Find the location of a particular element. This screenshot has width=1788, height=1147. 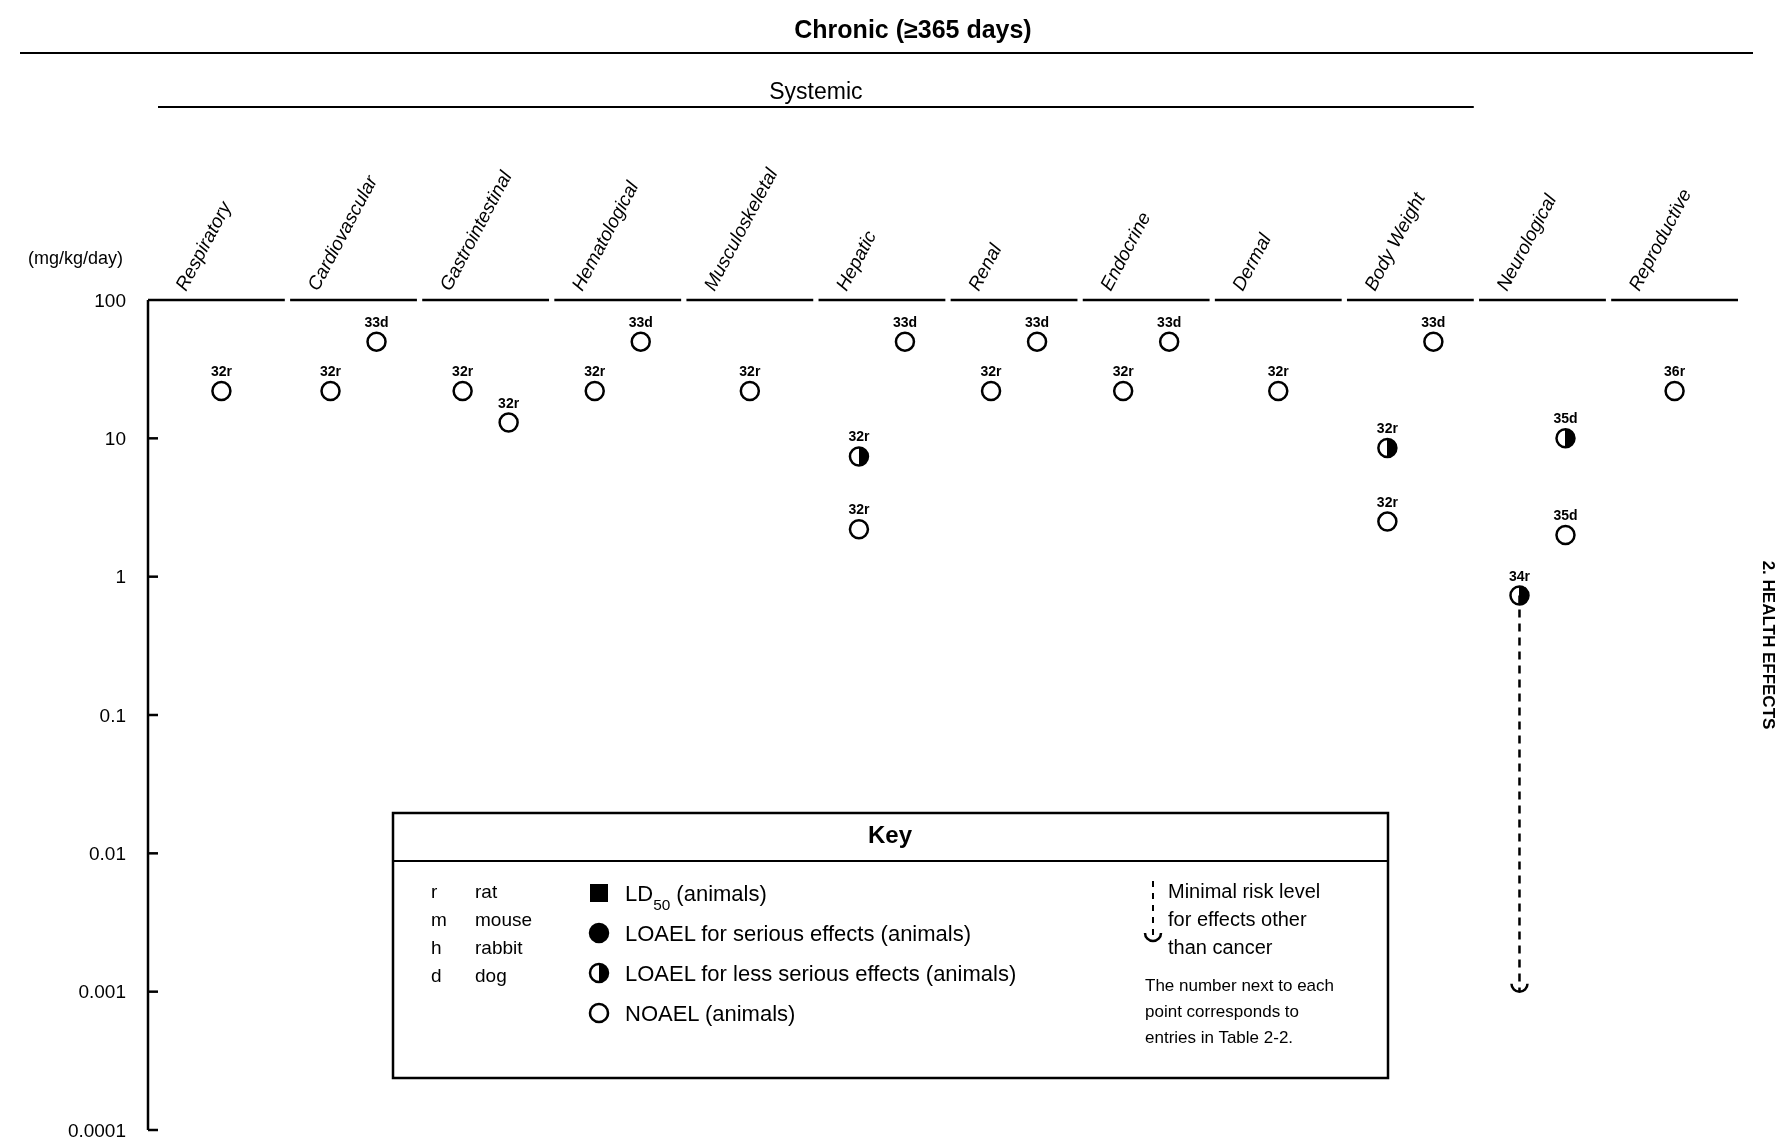

text: 2. HEALTH EFFECTS is located at coordinates (1768, 645).